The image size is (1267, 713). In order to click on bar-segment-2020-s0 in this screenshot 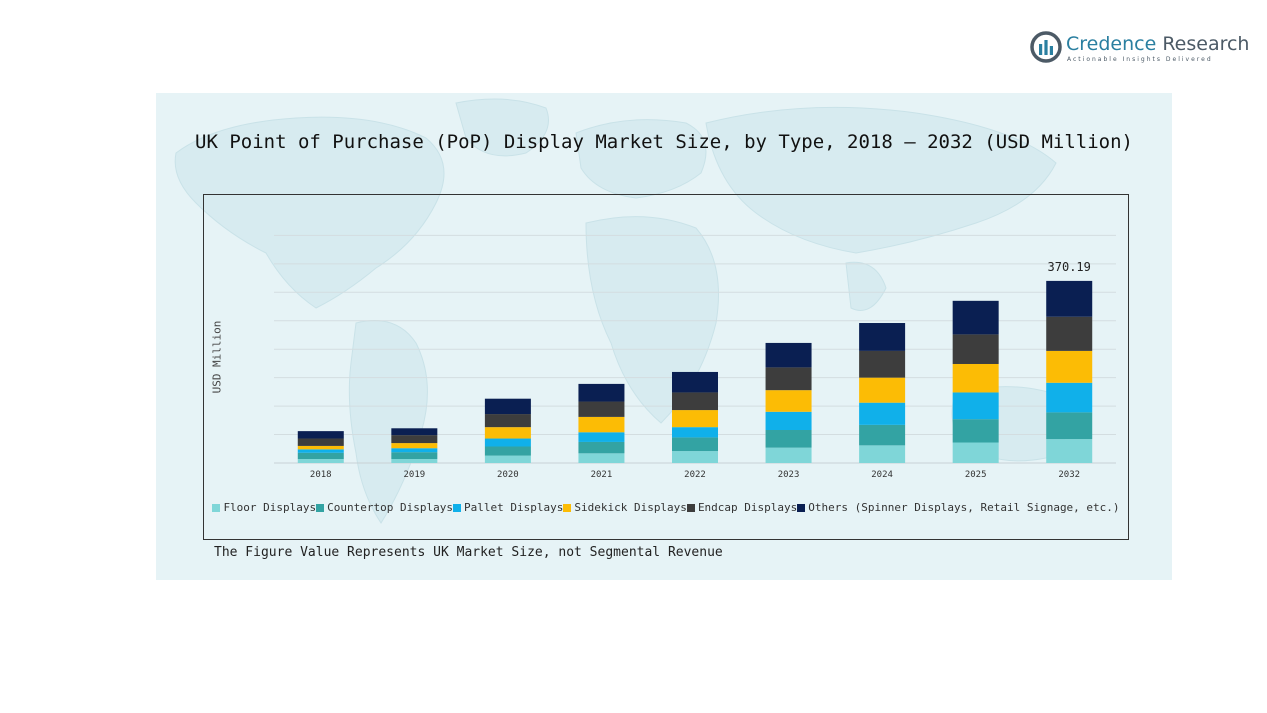, I will do `click(507, 459)`.